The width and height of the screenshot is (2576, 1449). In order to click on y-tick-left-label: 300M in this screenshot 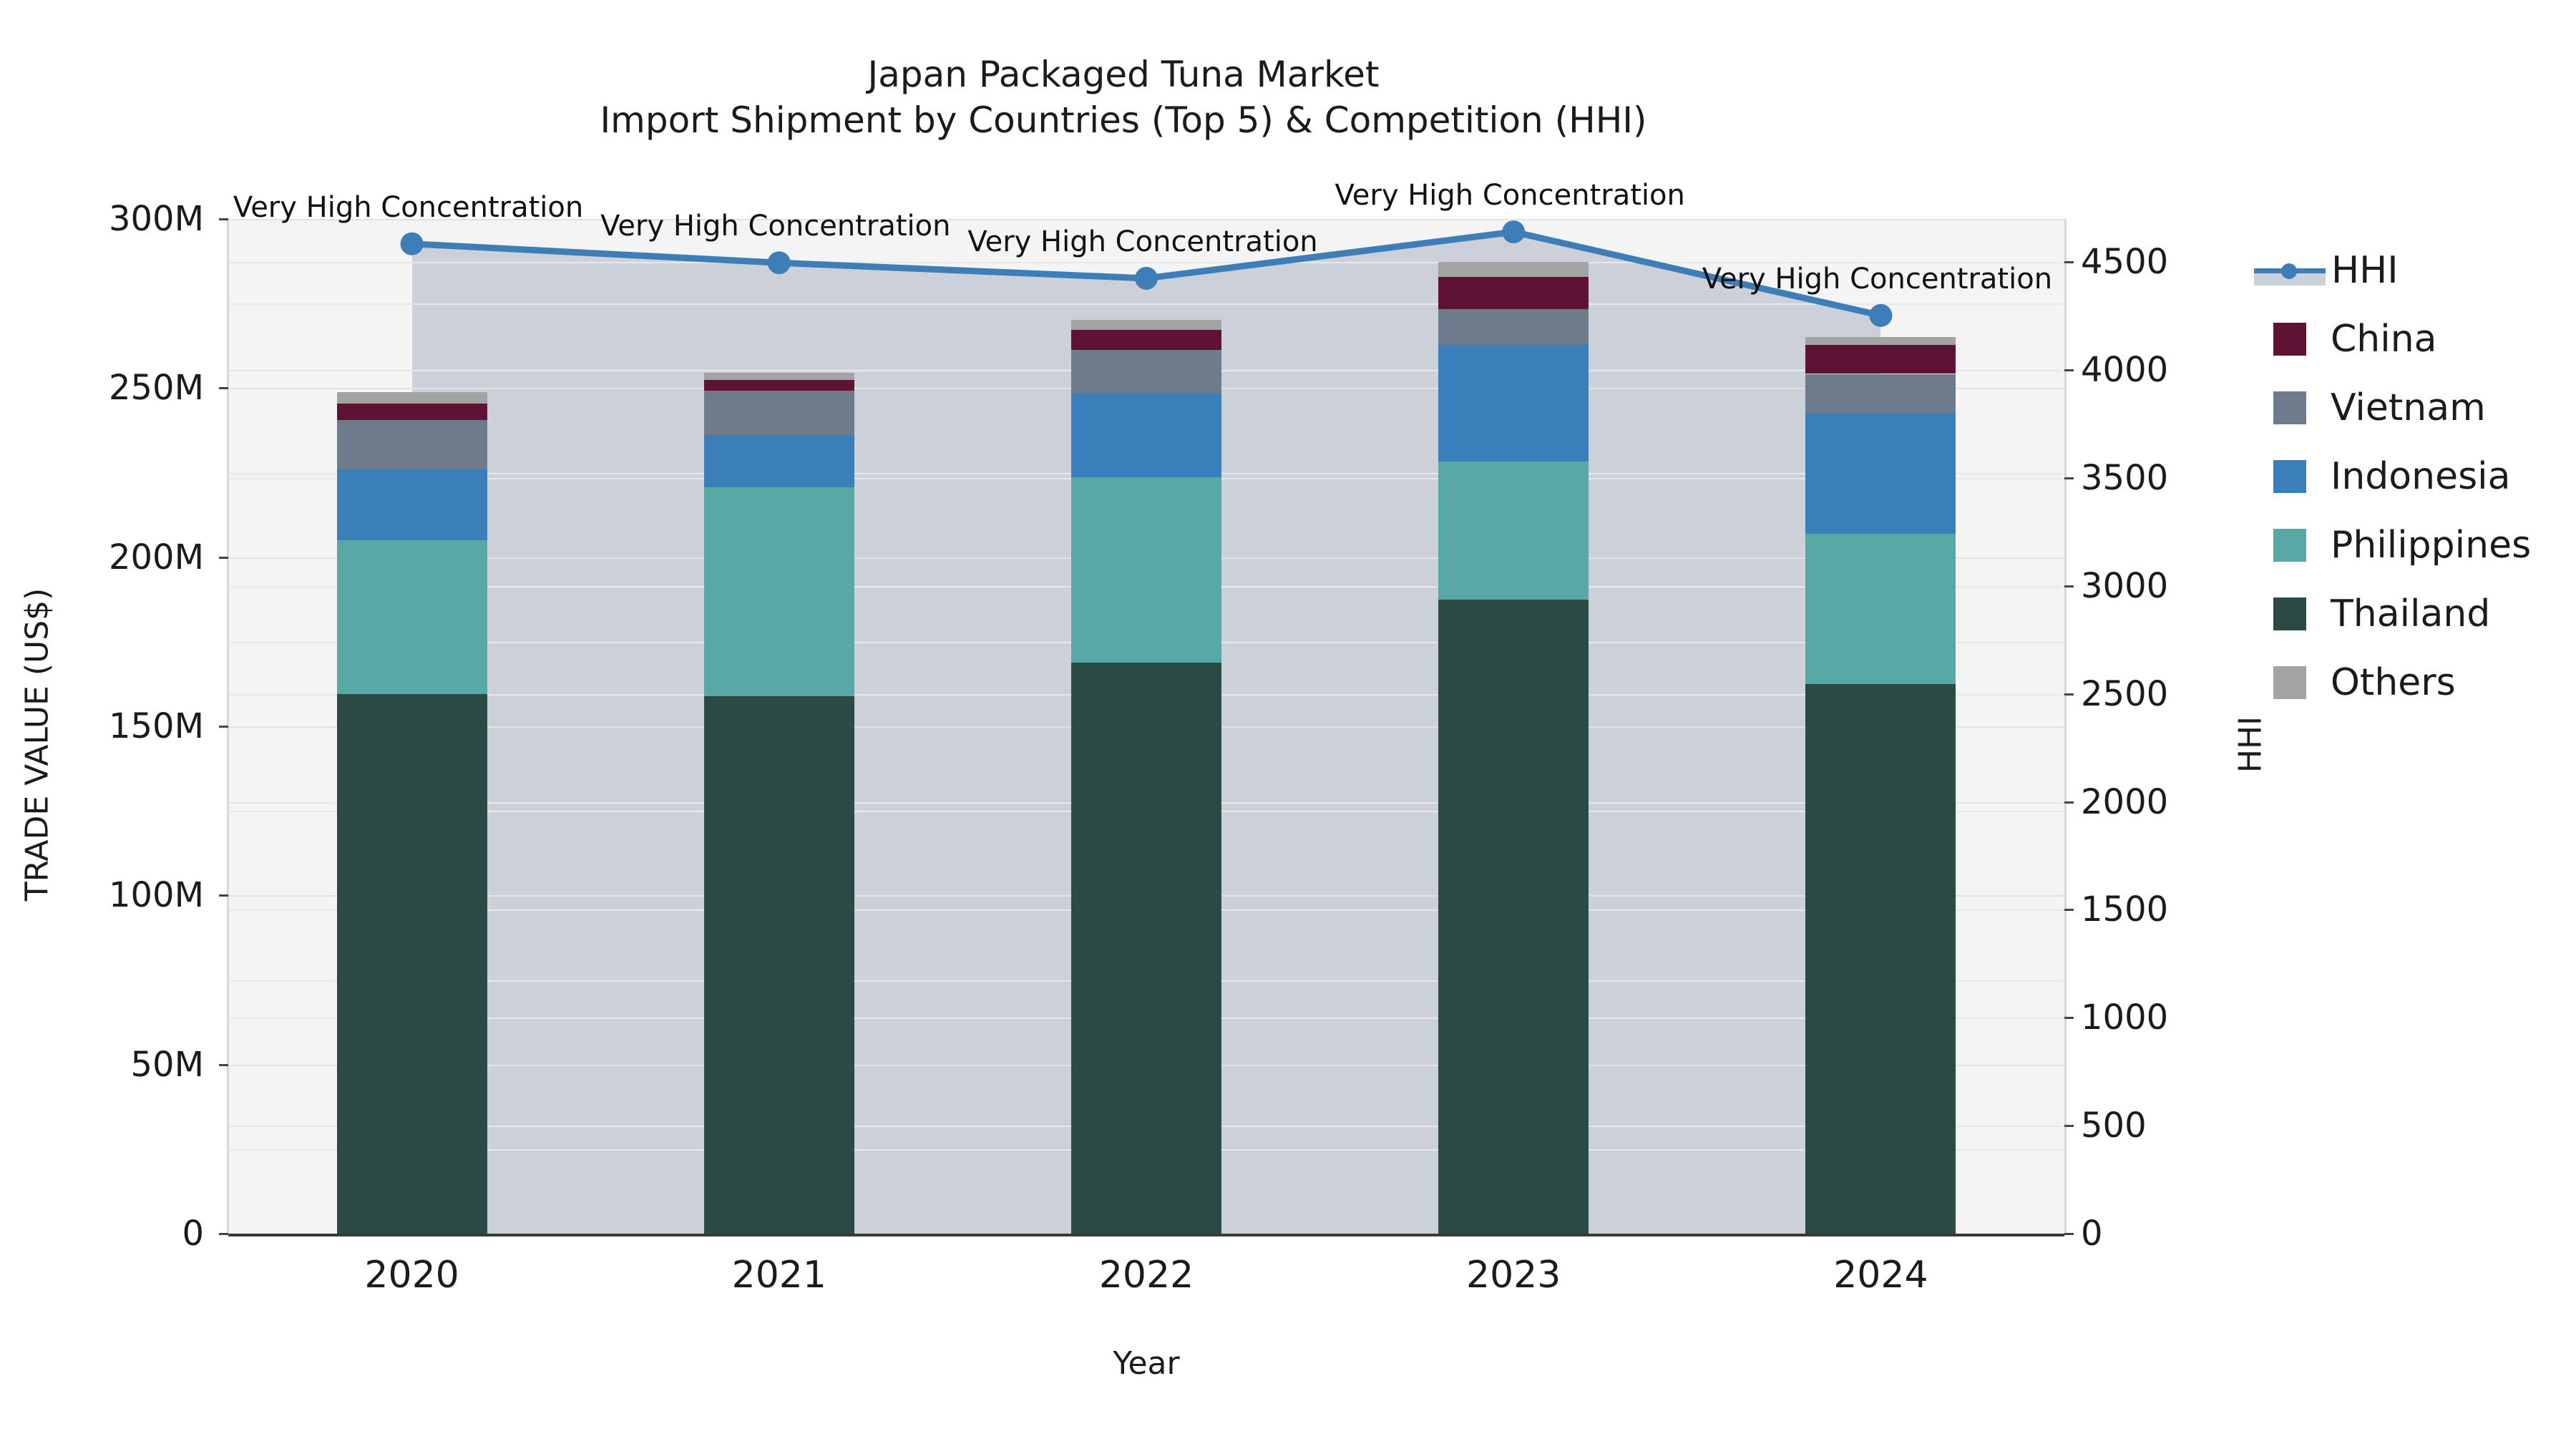, I will do `click(156, 219)`.